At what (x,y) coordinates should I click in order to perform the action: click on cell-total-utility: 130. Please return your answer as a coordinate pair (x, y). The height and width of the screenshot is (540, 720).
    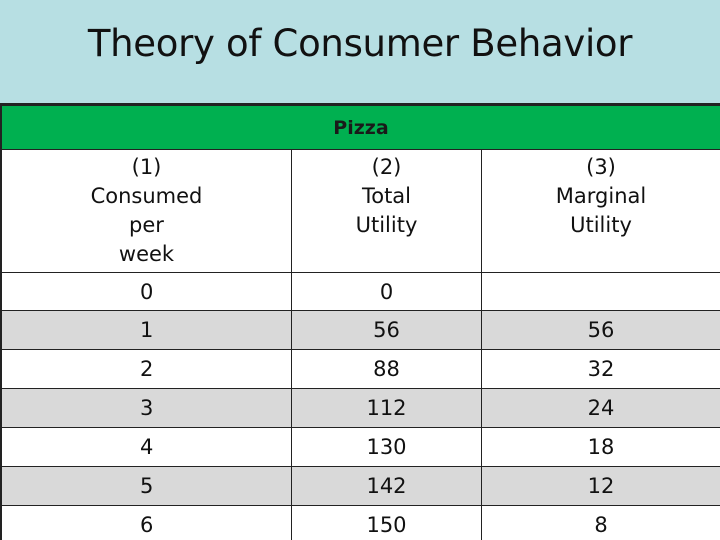
    Looking at the image, I should click on (386, 447).